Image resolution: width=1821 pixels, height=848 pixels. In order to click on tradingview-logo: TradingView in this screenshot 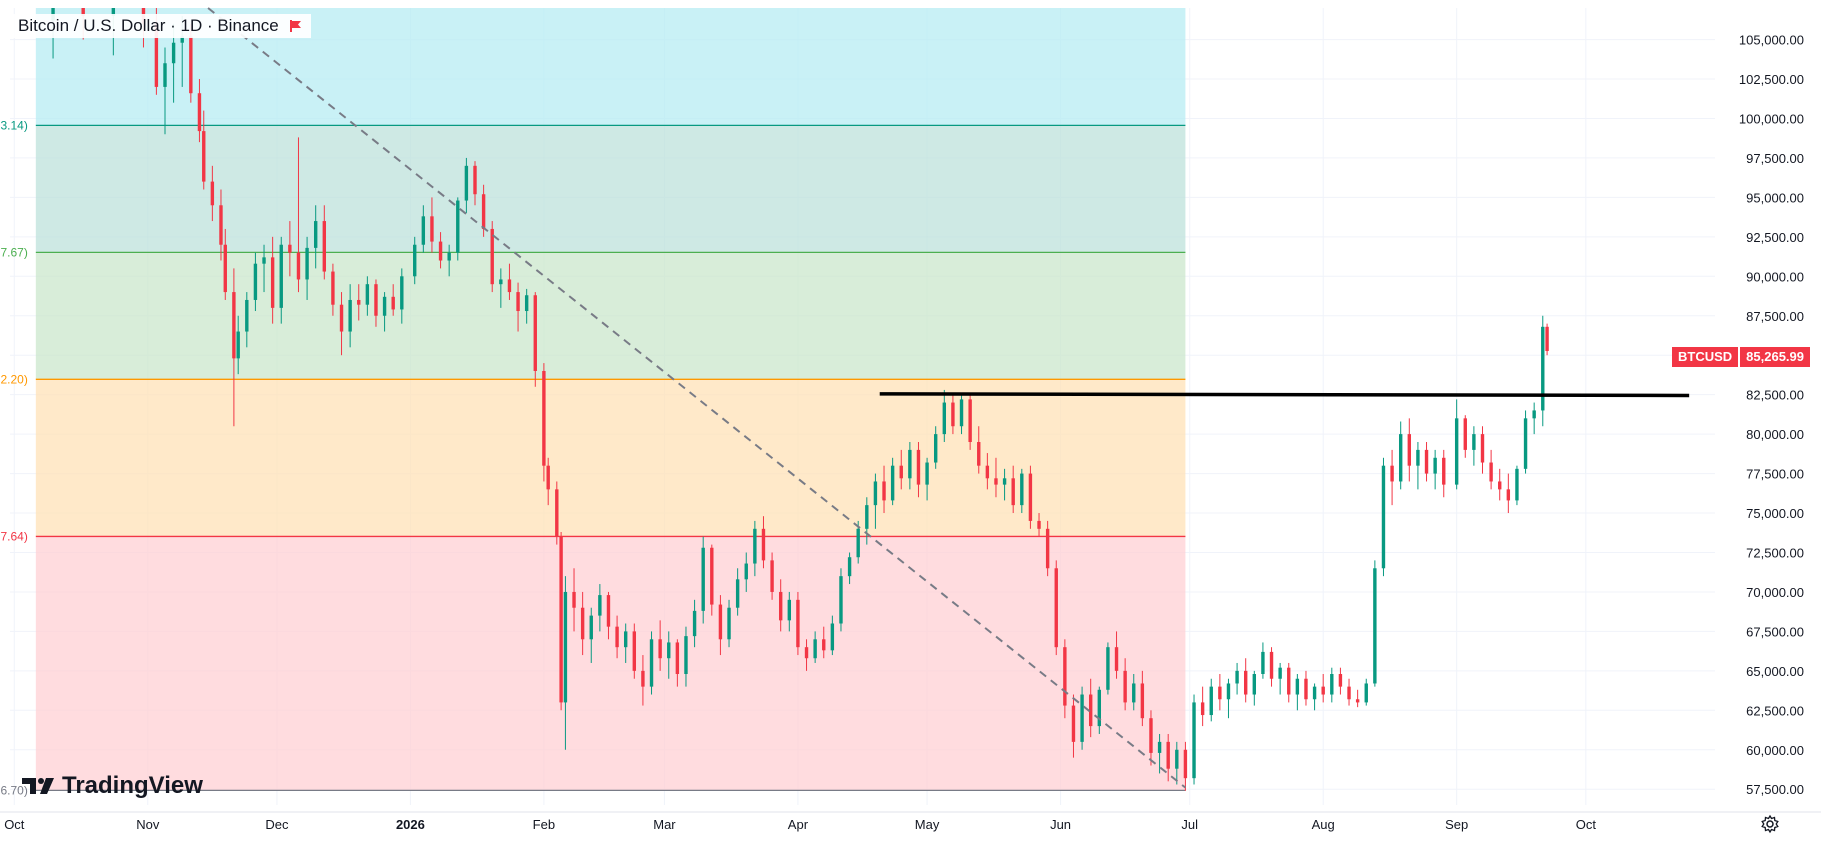, I will do `click(112, 786)`.